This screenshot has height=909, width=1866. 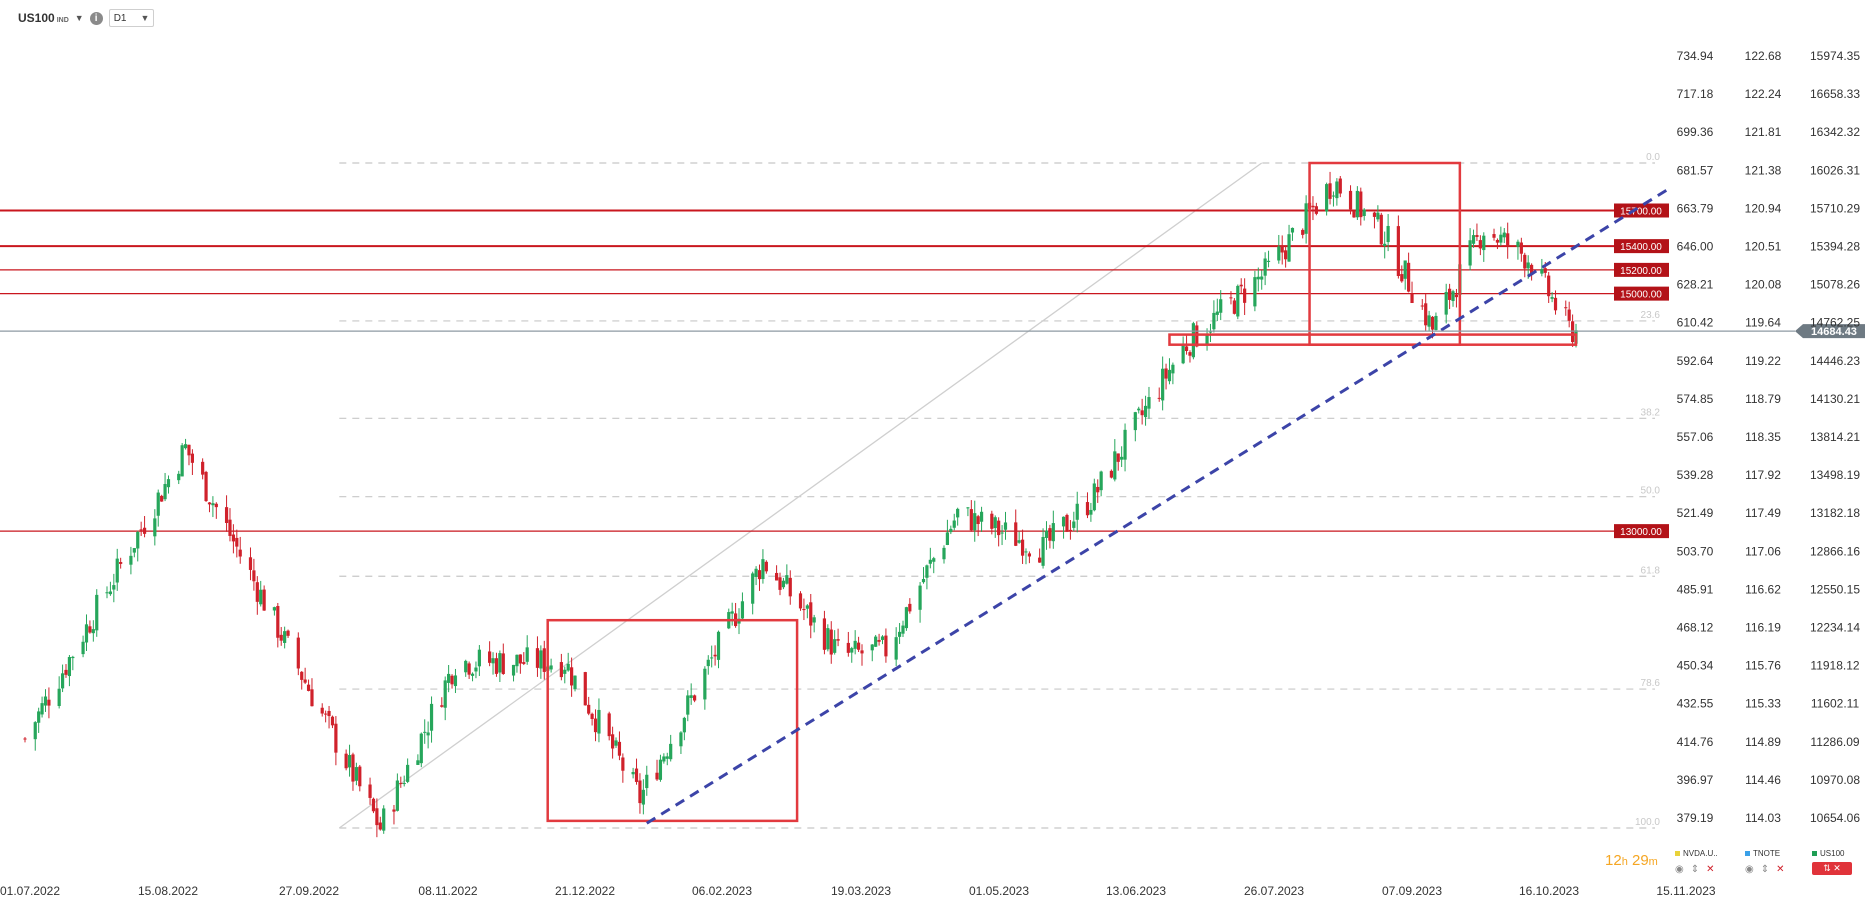 What do you see at coordinates (1695, 628) in the screenshot?
I see `axis1-tick: 468.12` at bounding box center [1695, 628].